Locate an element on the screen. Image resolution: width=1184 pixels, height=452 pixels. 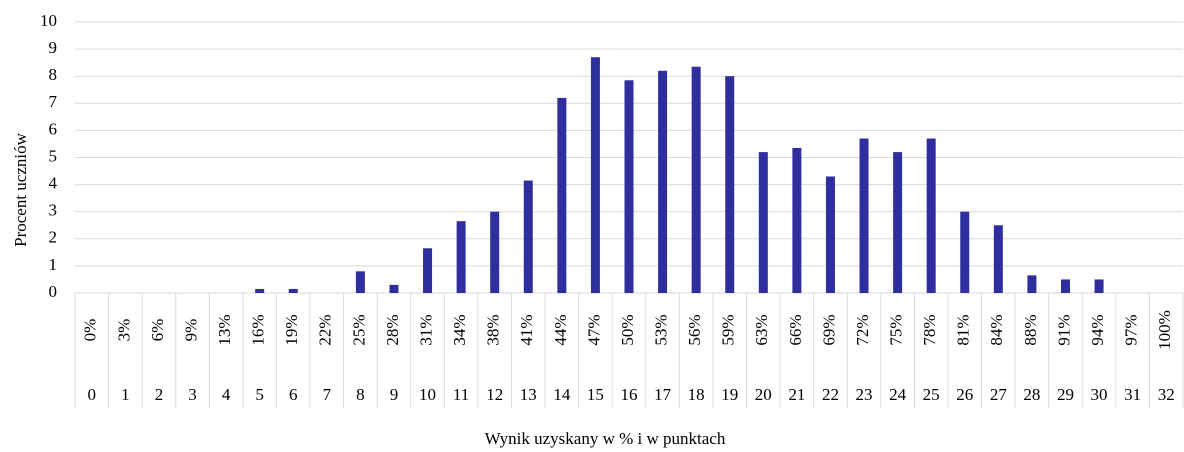
x-tick-label: 31% is located at coordinates (425, 329).